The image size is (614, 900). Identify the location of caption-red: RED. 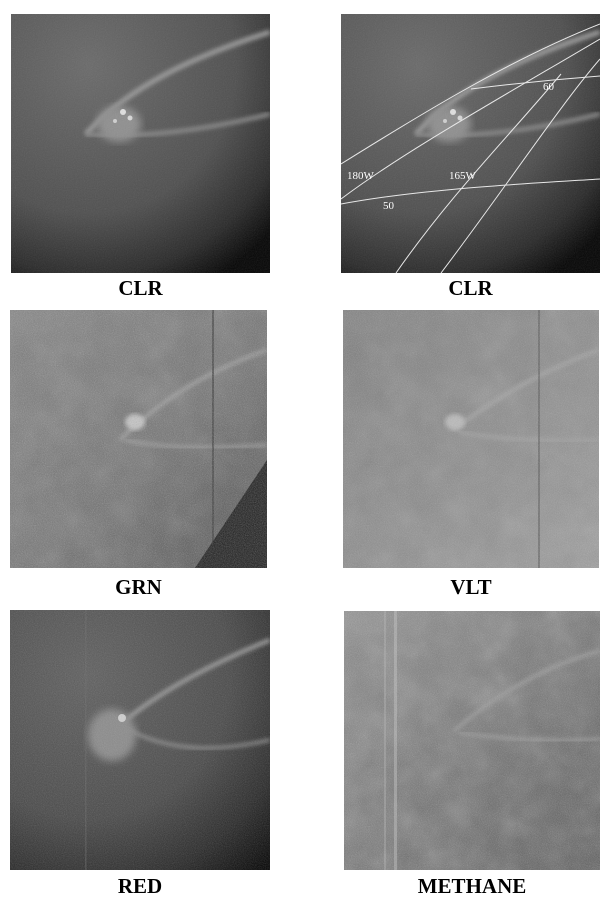
(140, 886).